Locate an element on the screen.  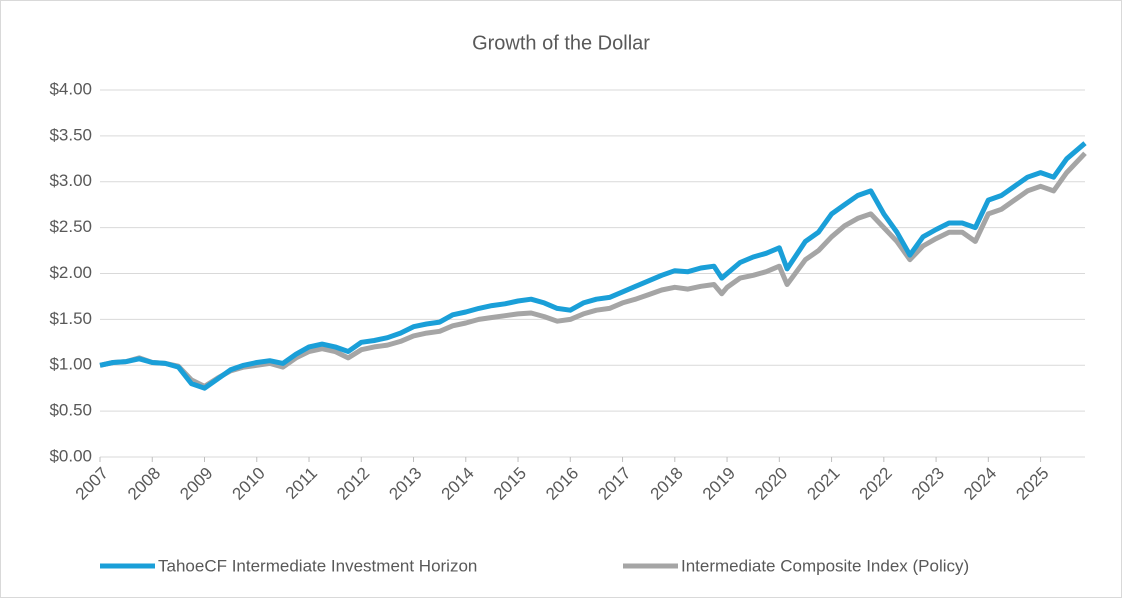
legend-label: Intermediate Composite Index (Policy) is located at coordinates (825, 565).